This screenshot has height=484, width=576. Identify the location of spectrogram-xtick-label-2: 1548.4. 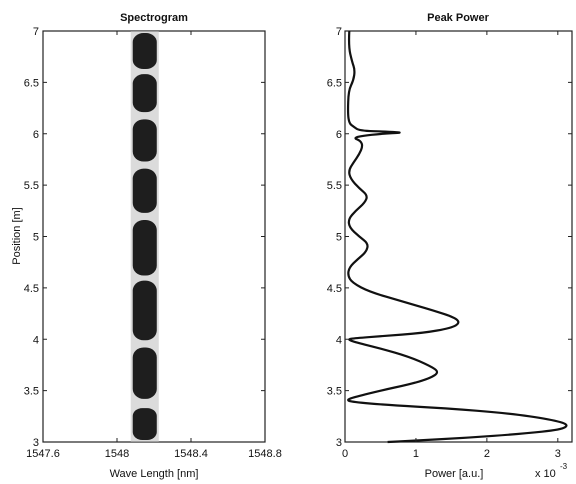
(191, 454).